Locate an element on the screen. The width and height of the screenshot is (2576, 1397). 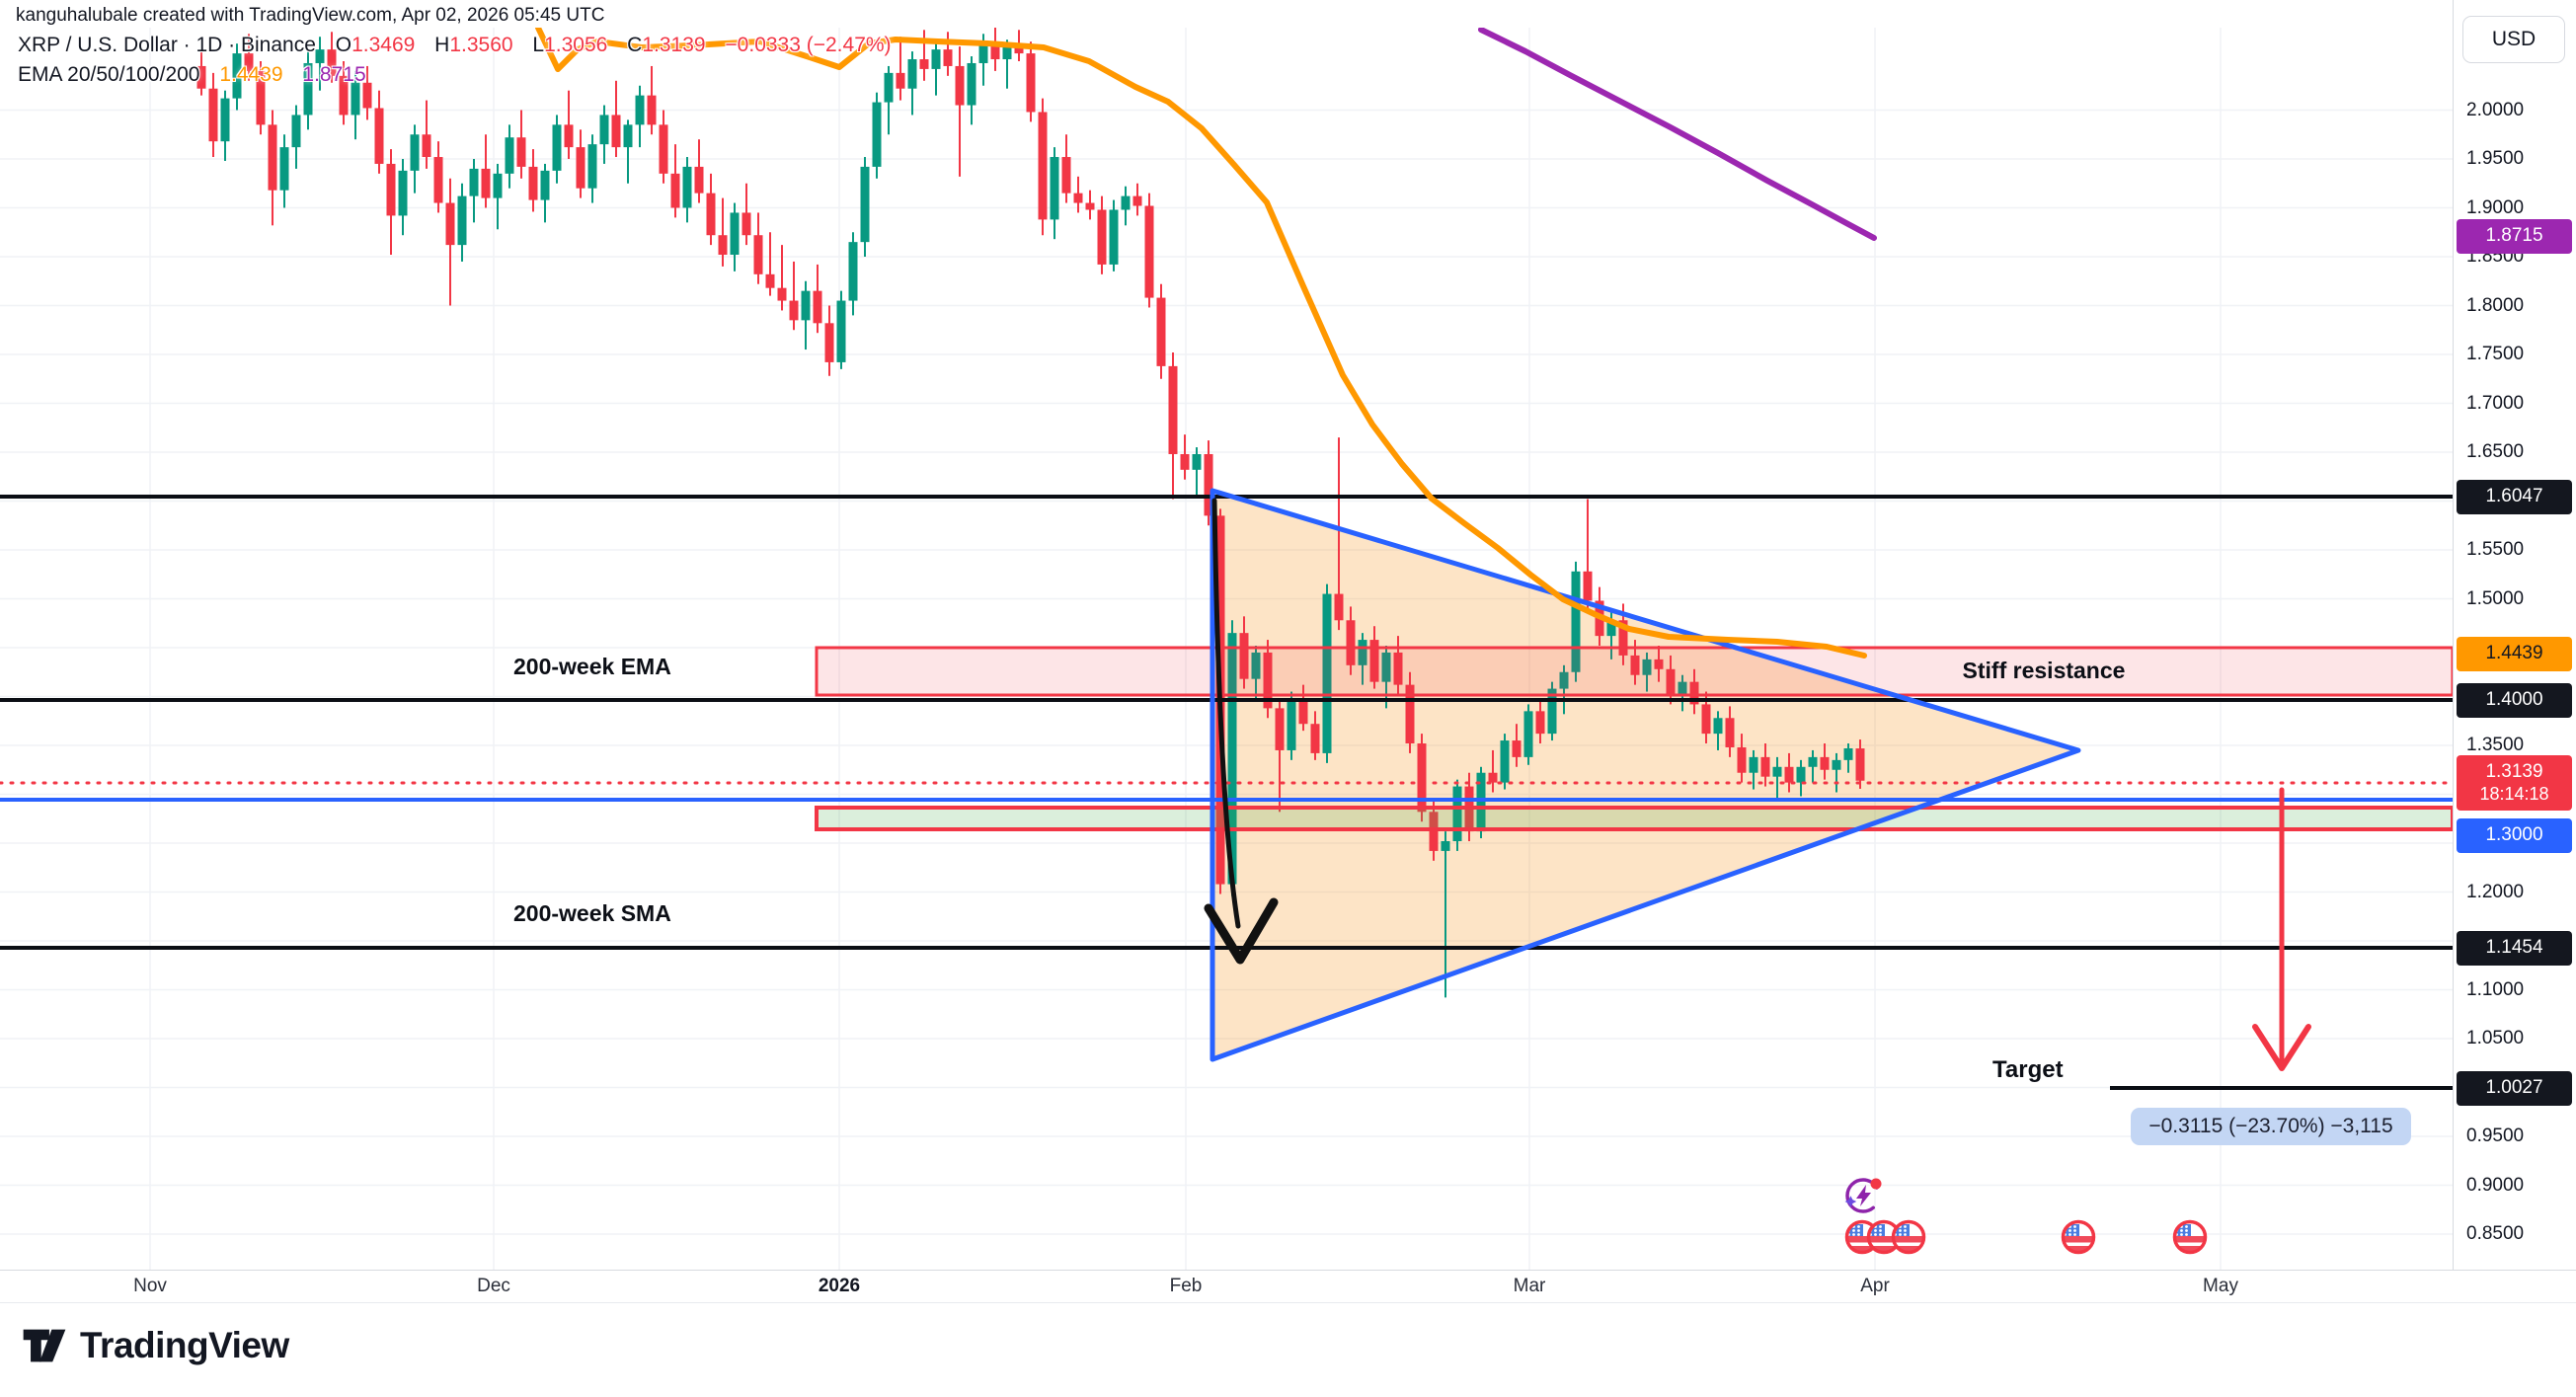
annotation-200-week-ema: 200-week EMA is located at coordinates (592, 666).